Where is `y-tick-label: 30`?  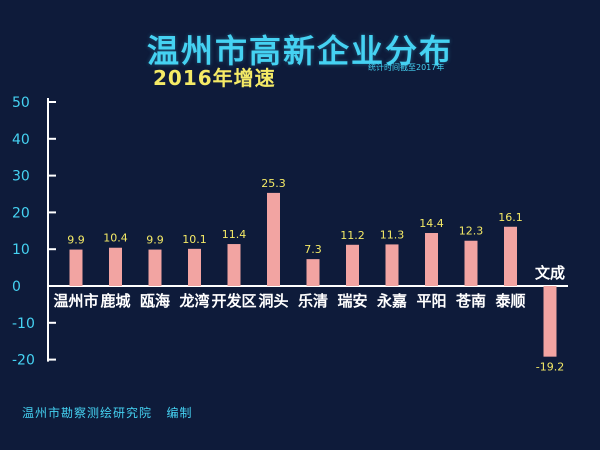 y-tick-label: 30 is located at coordinates (21, 177).